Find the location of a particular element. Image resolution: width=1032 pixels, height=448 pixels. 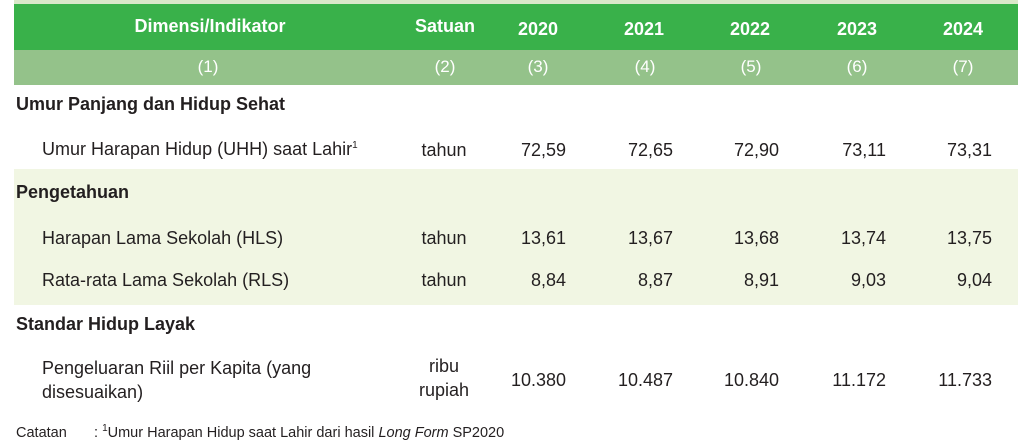

row-unit-expenditure-line1: ribu is located at coordinates (444, 366).